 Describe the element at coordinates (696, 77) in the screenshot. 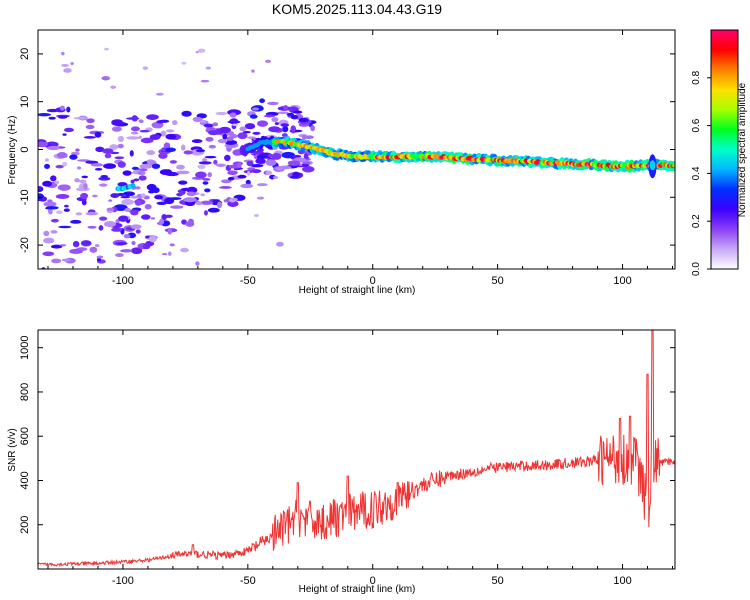

I see `colorbar-tick-label: 0.8` at that location.